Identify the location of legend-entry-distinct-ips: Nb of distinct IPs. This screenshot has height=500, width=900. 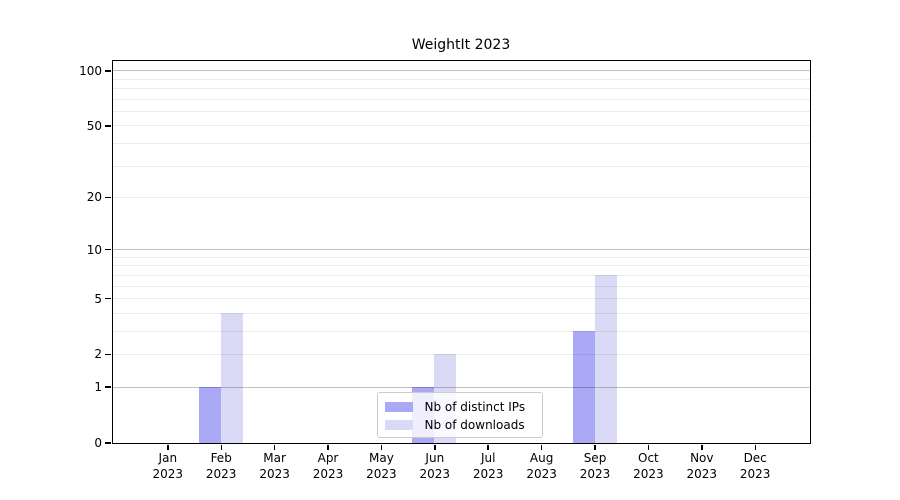
(460, 407).